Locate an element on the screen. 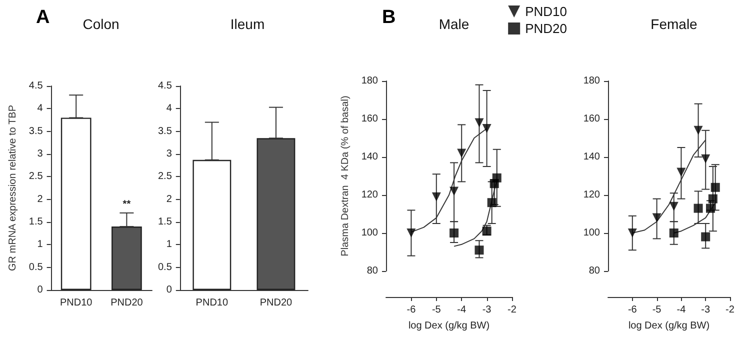  chart-title: Colon is located at coordinates (101, 24).